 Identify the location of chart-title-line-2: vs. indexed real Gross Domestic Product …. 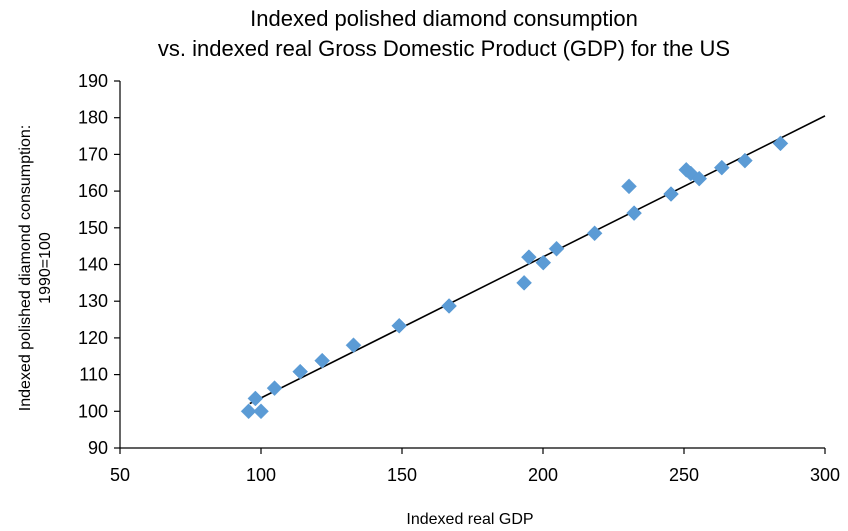
(444, 48).